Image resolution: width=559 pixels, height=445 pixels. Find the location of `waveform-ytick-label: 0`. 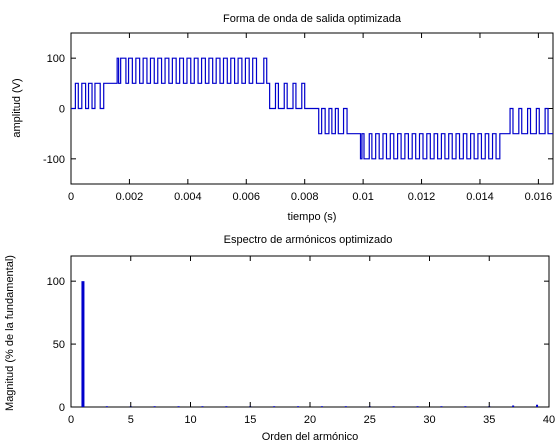

waveform-ytick-label: 0 is located at coordinates (62, 110).